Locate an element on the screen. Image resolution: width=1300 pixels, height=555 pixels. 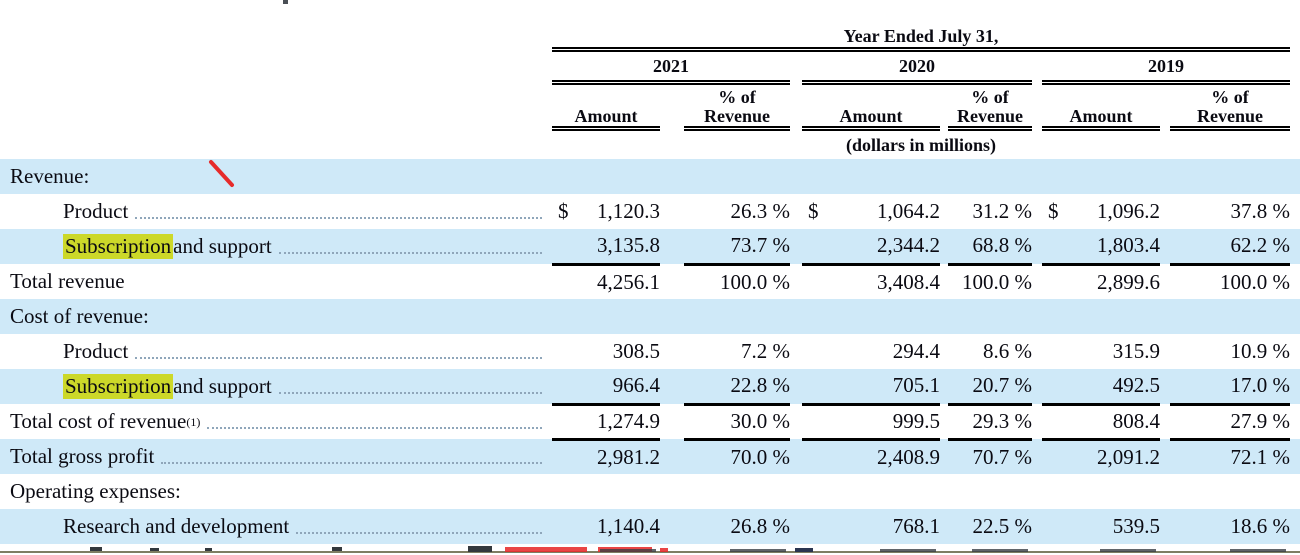
dot-leader is located at coordinates (338, 217).